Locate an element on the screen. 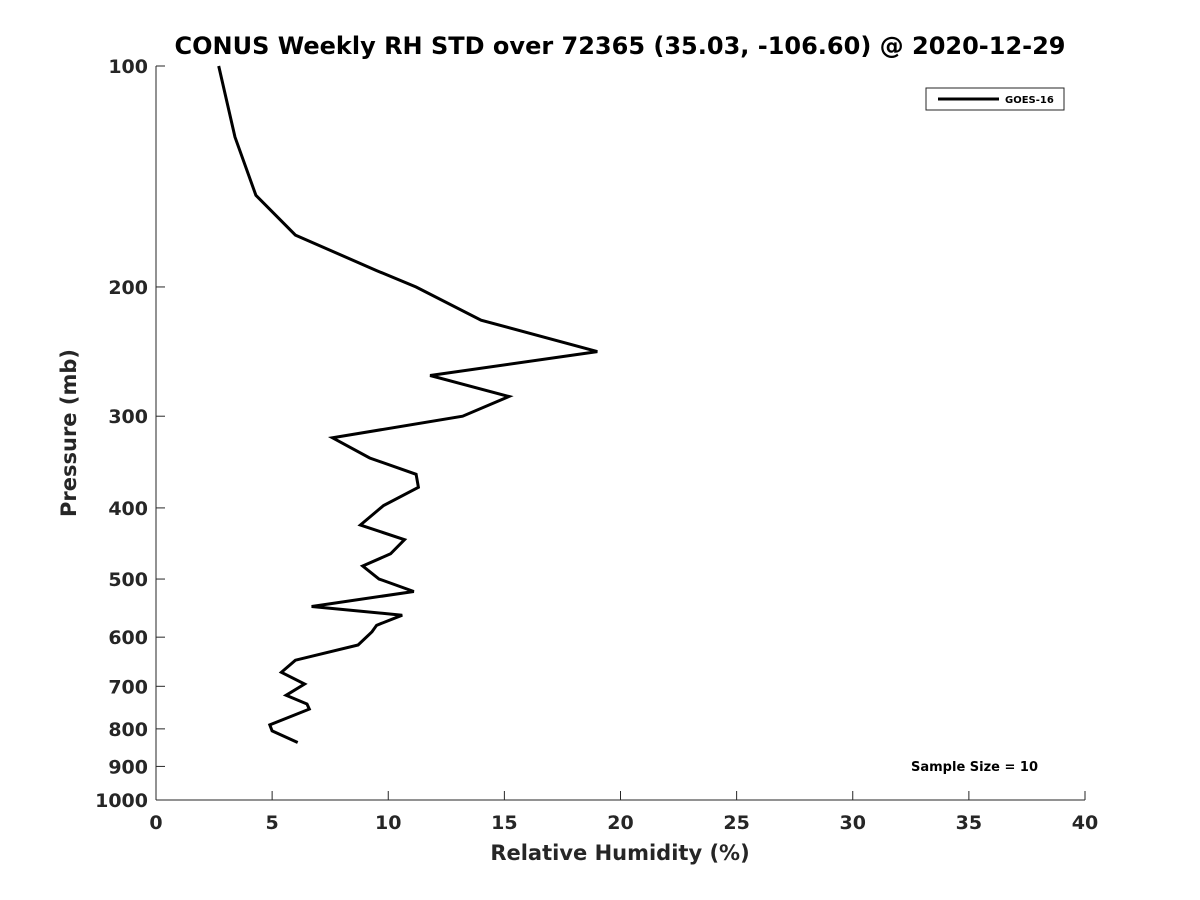 The image size is (1200, 900). x-tick-label: 35 is located at coordinates (969, 823).